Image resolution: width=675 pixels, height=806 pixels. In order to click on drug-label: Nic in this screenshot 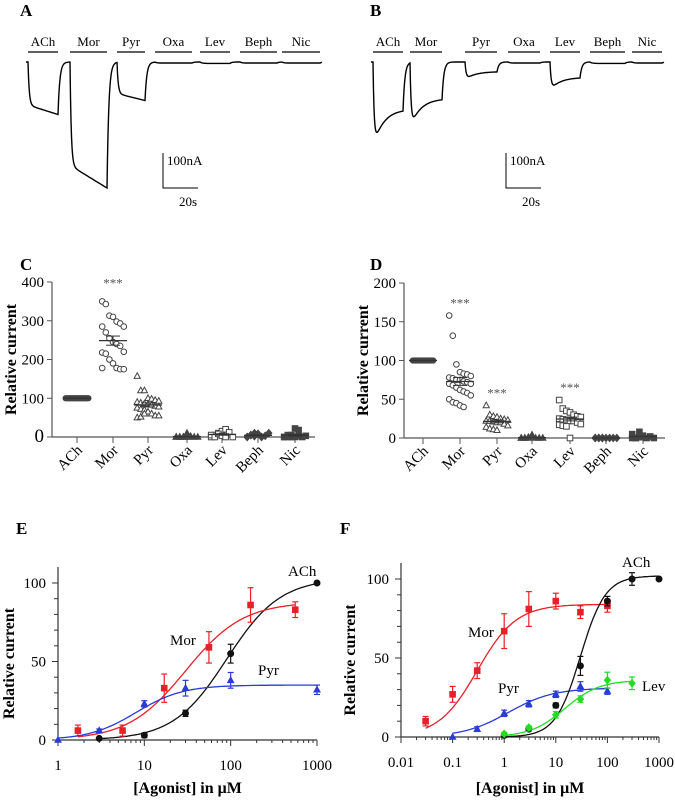, I will do `click(301, 41)`.